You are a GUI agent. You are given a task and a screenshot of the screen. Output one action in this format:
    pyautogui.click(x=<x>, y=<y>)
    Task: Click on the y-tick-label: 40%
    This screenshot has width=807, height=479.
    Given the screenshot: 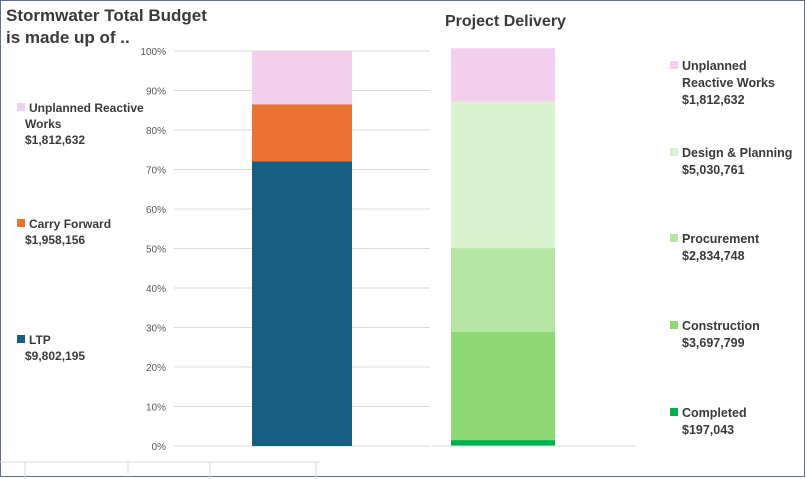 What is the action you would take?
    pyautogui.click(x=156, y=289)
    